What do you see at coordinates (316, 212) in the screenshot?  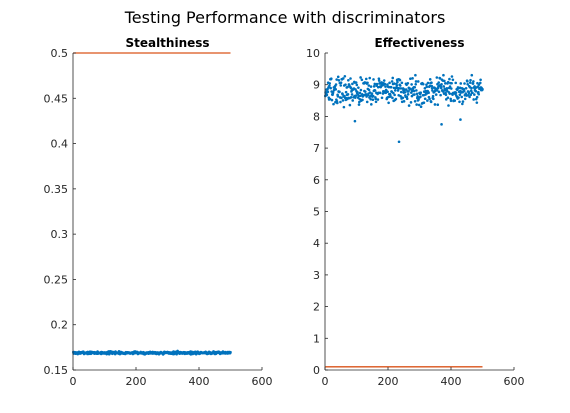 I see `y-tick-label: 5` at bounding box center [316, 212].